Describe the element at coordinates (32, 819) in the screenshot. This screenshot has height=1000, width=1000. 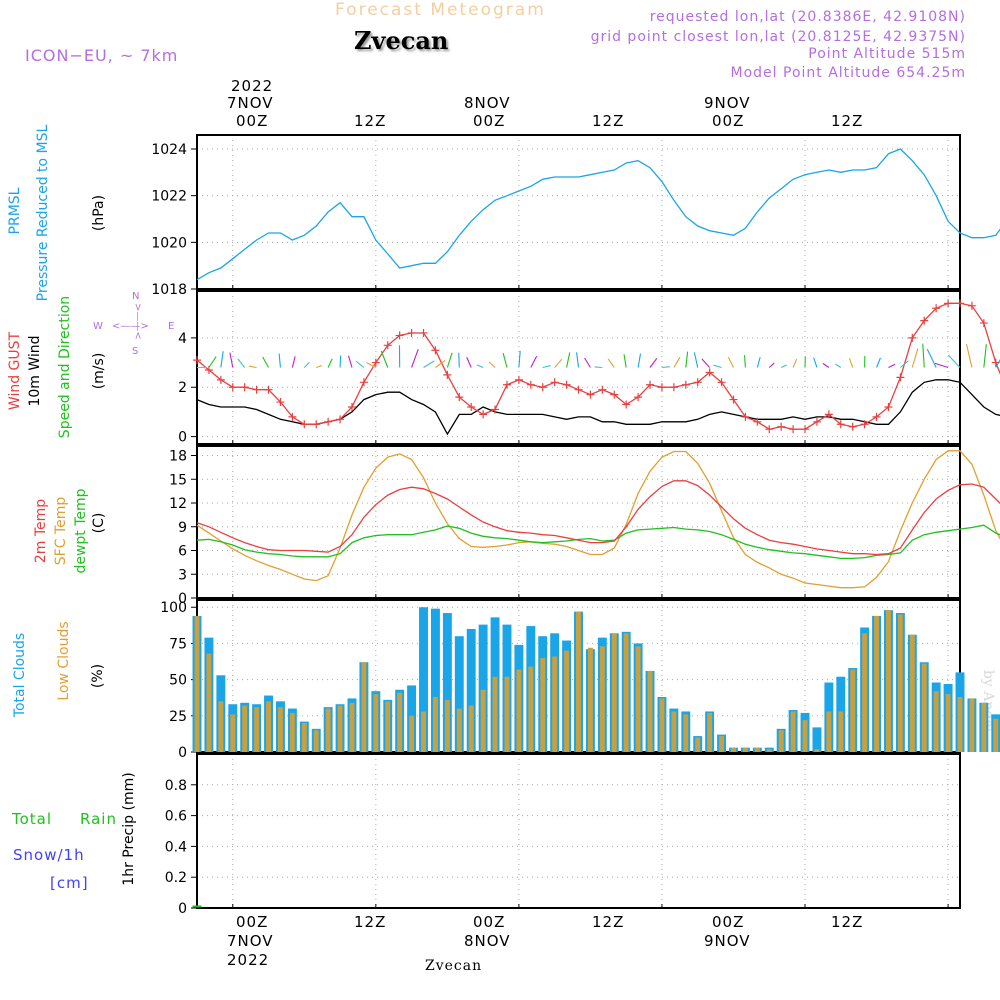
I see `precip-total-label: Total` at that location.